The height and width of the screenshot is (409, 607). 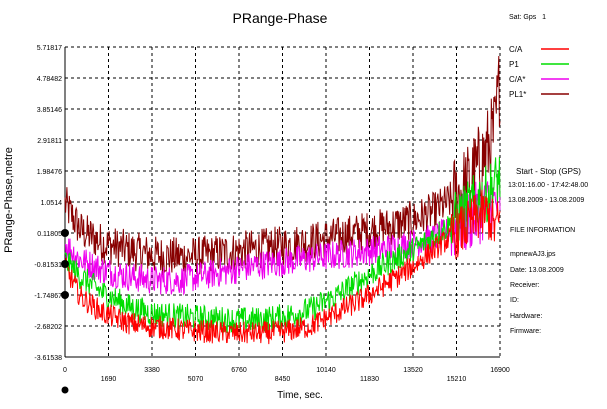 What do you see at coordinates (517, 79) in the screenshot?
I see `legend-label: C/A*` at bounding box center [517, 79].